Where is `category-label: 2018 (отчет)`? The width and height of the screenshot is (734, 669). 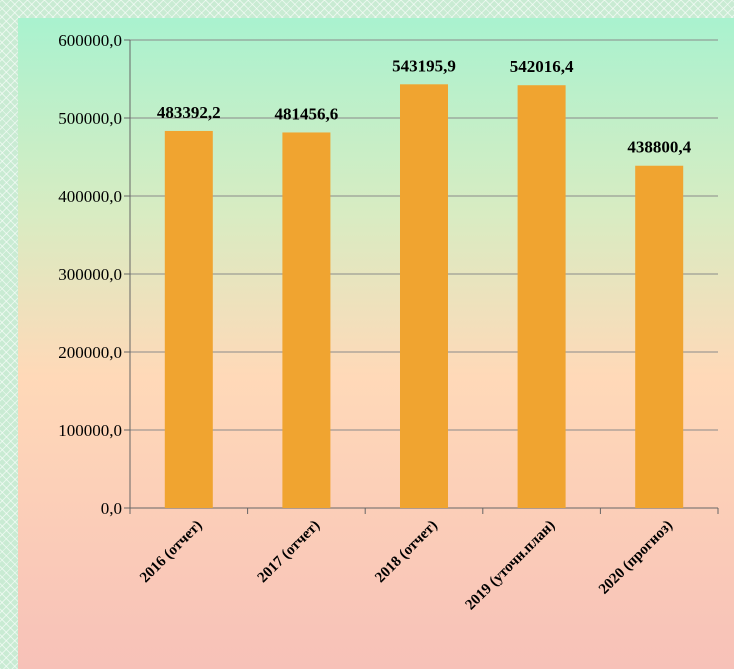 category-label: 2018 (отчет) is located at coordinates (406, 552).